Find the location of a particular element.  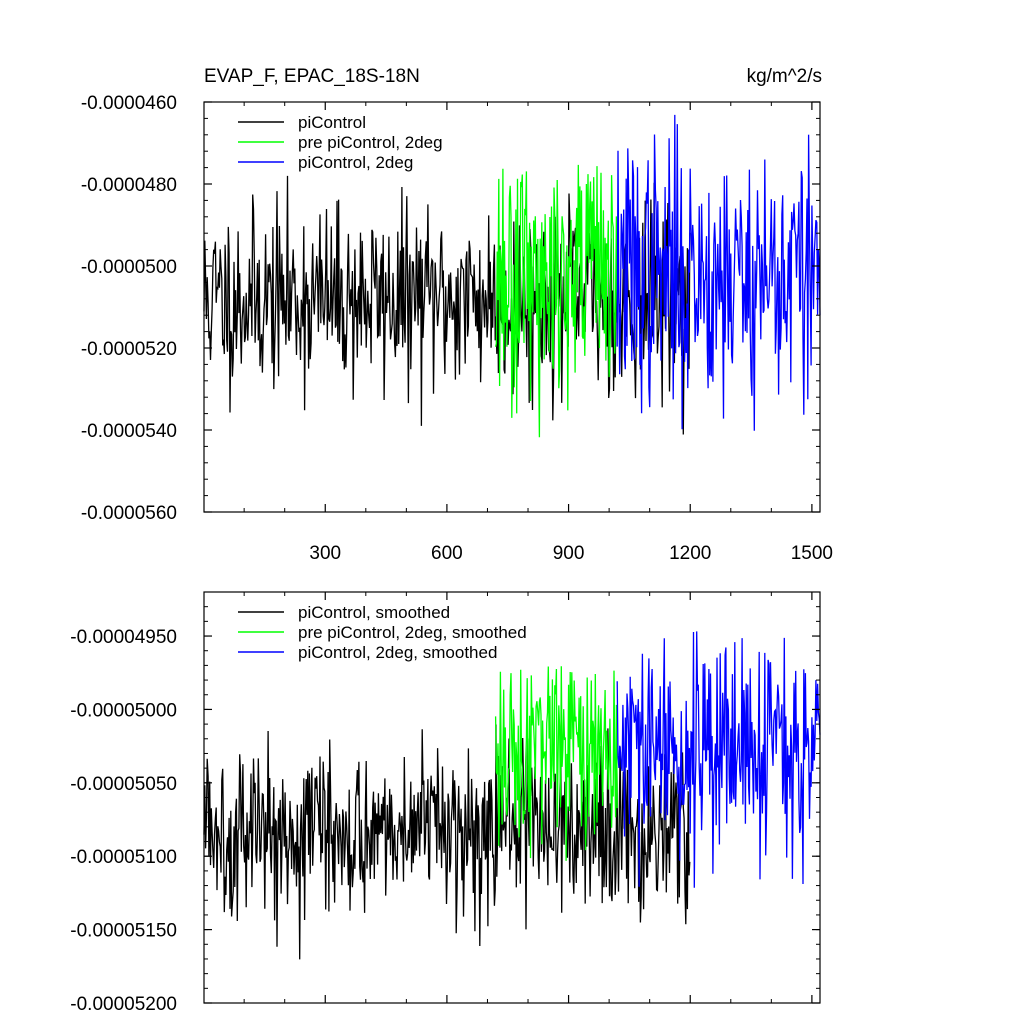

legend-label: piControl, 2deg, smoothed is located at coordinates (397, 652).